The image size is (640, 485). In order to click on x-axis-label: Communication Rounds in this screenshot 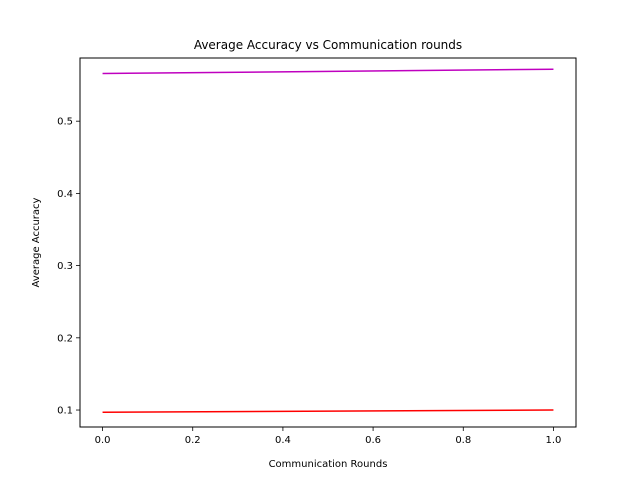, I will do `click(328, 464)`.